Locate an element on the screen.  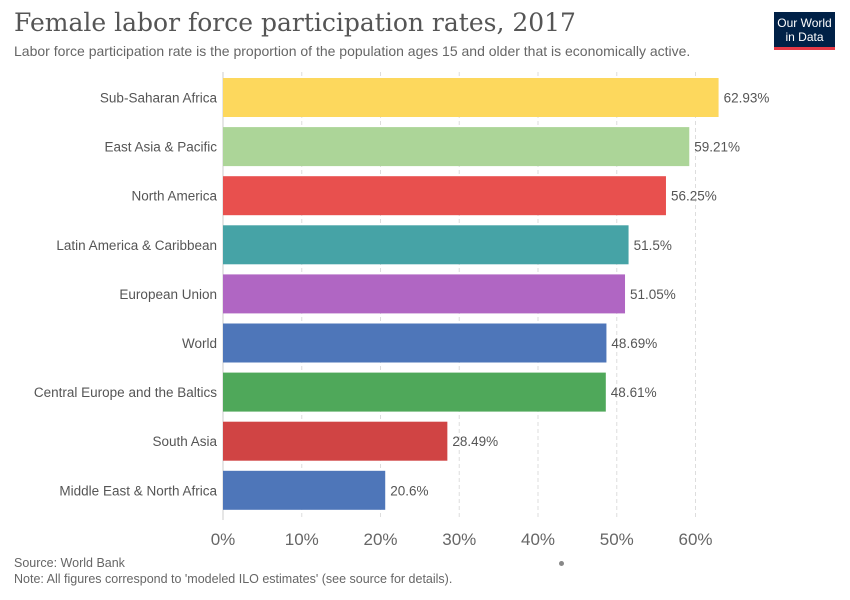
value-label: 56.25% is located at coordinates (694, 196).